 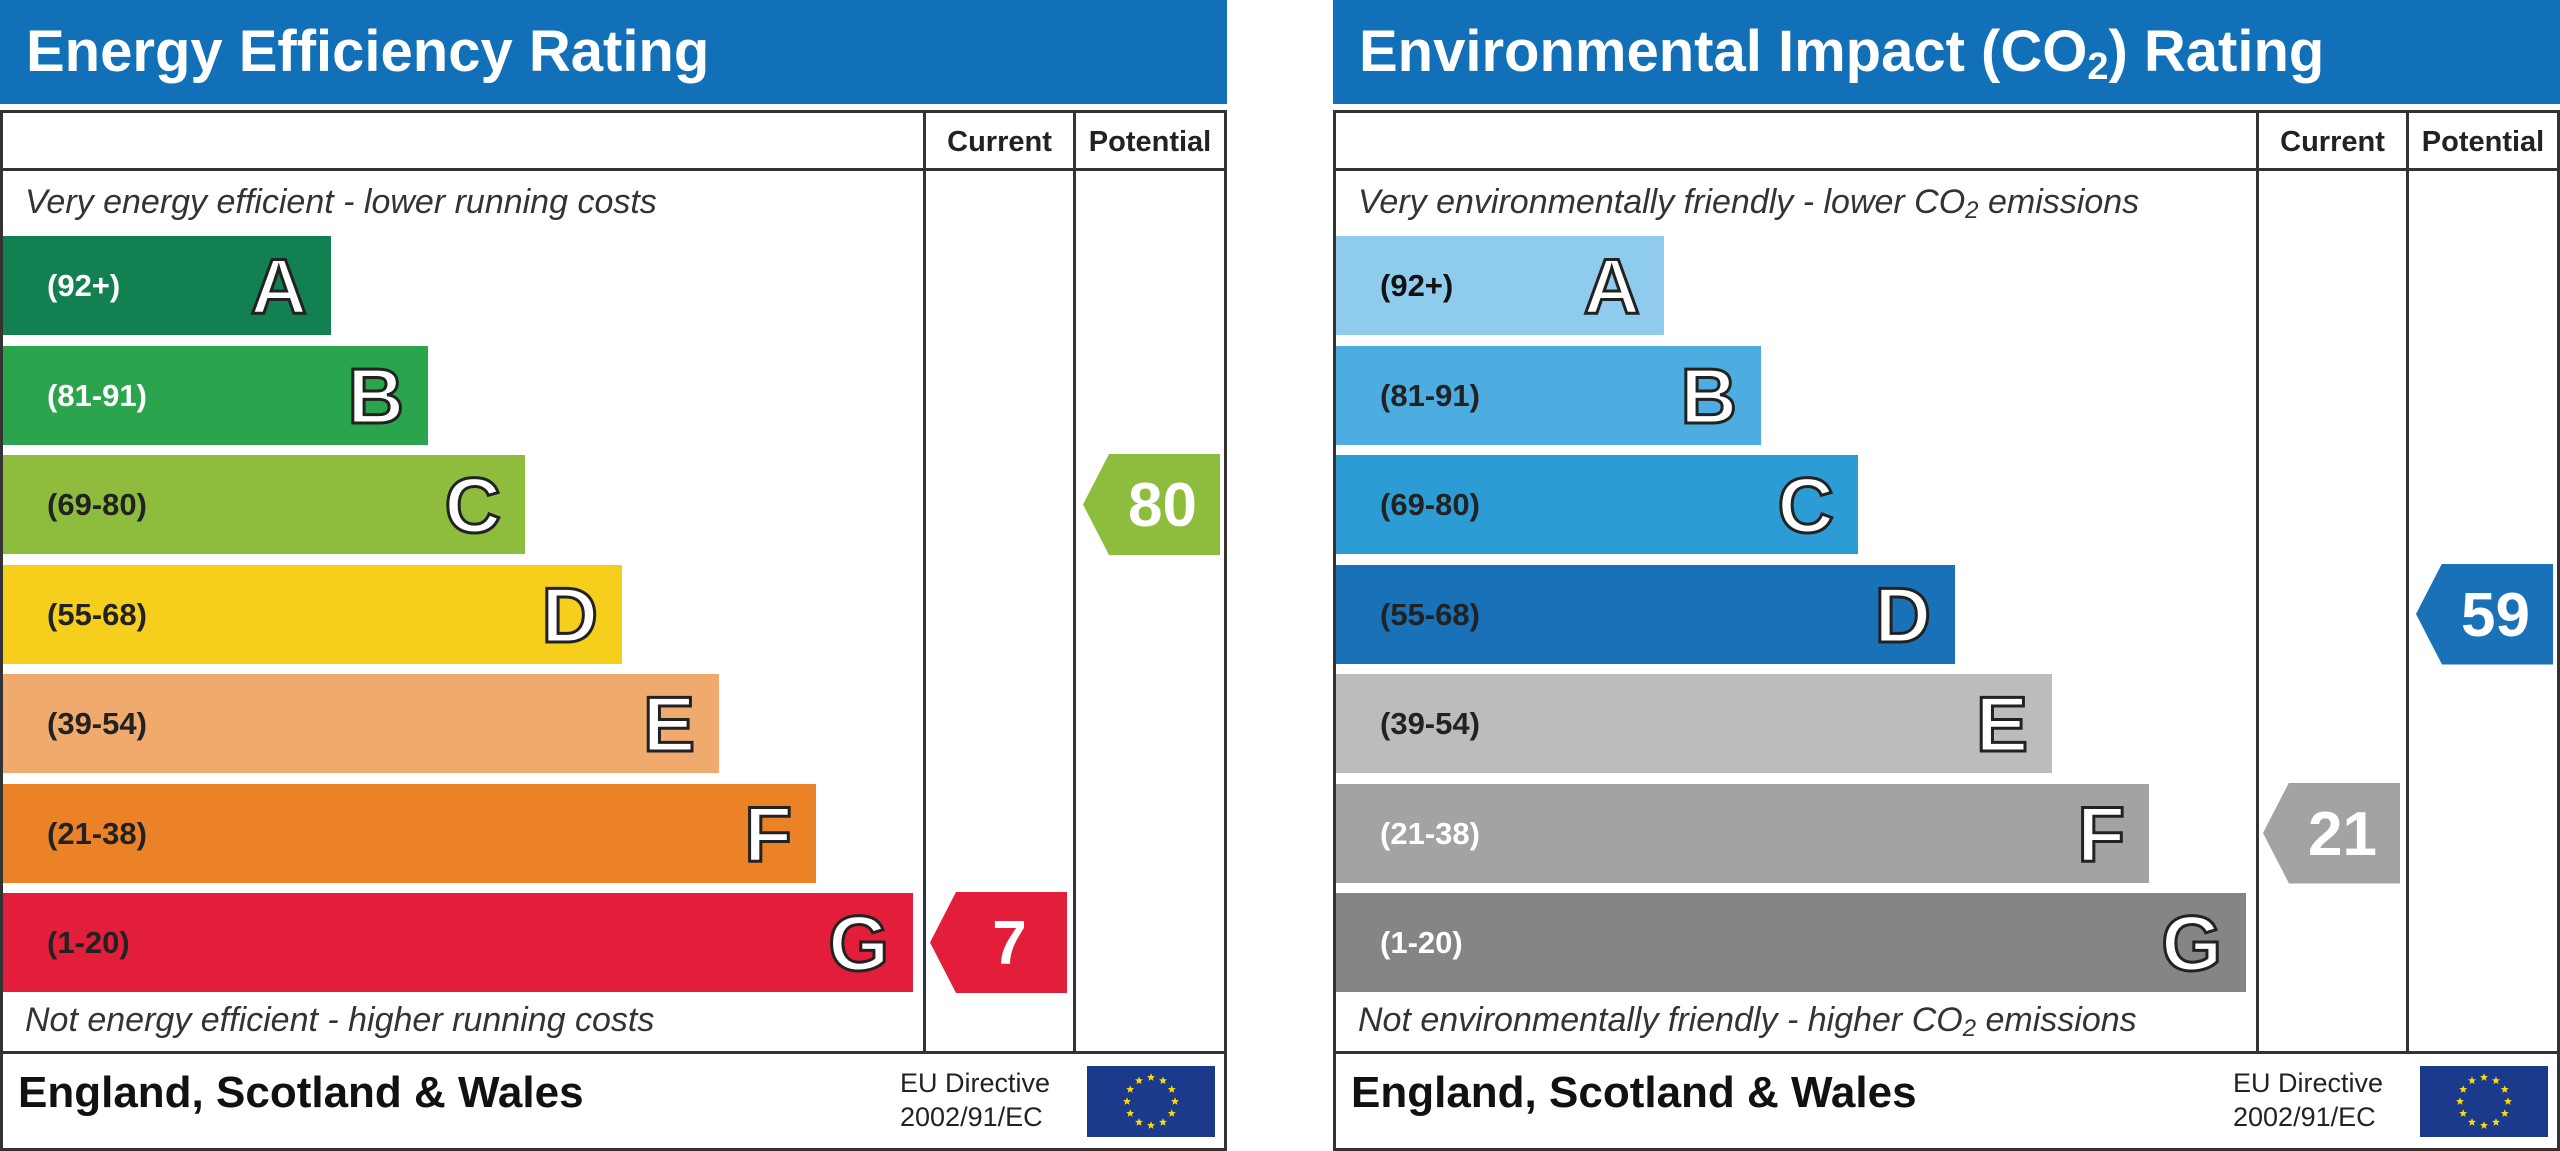 What do you see at coordinates (2495, 615) in the screenshot?
I see `potential-rating-value: 59` at bounding box center [2495, 615].